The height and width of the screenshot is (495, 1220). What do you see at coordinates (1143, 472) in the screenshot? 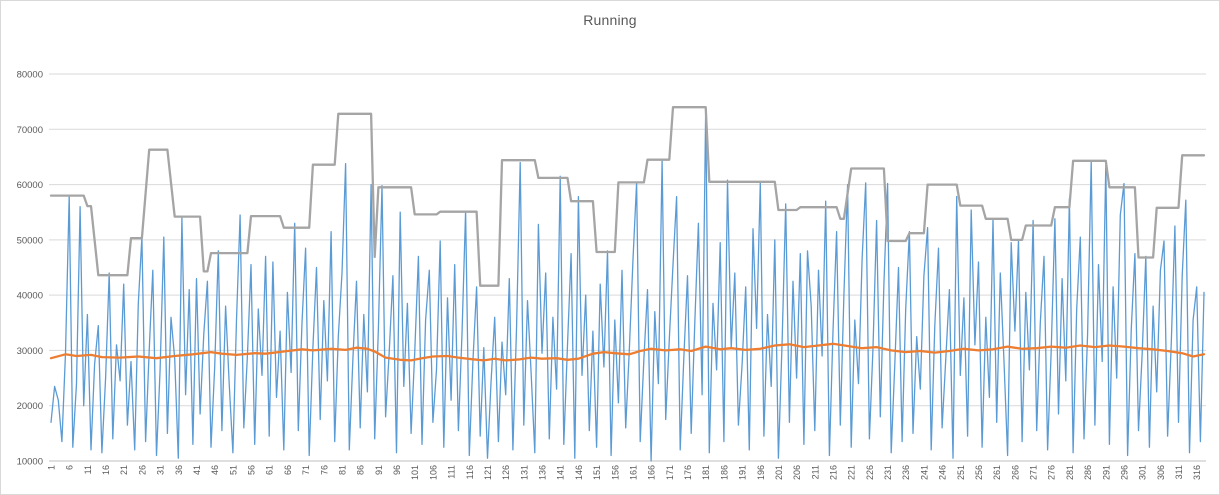
I see `x-axis-tick-label: 301` at bounding box center [1143, 472].